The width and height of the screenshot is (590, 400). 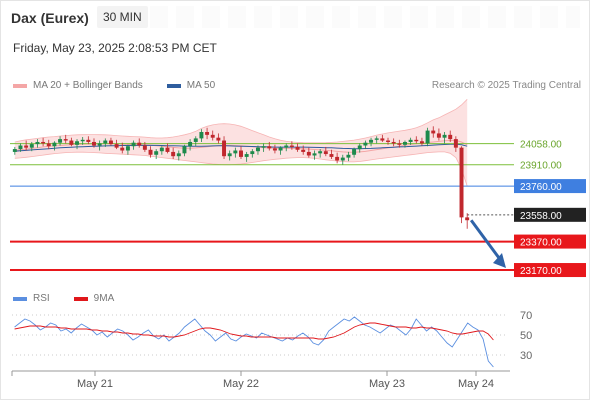 What do you see at coordinates (95, 384) in the screenshot?
I see `x-tick-label: May 21` at bounding box center [95, 384].